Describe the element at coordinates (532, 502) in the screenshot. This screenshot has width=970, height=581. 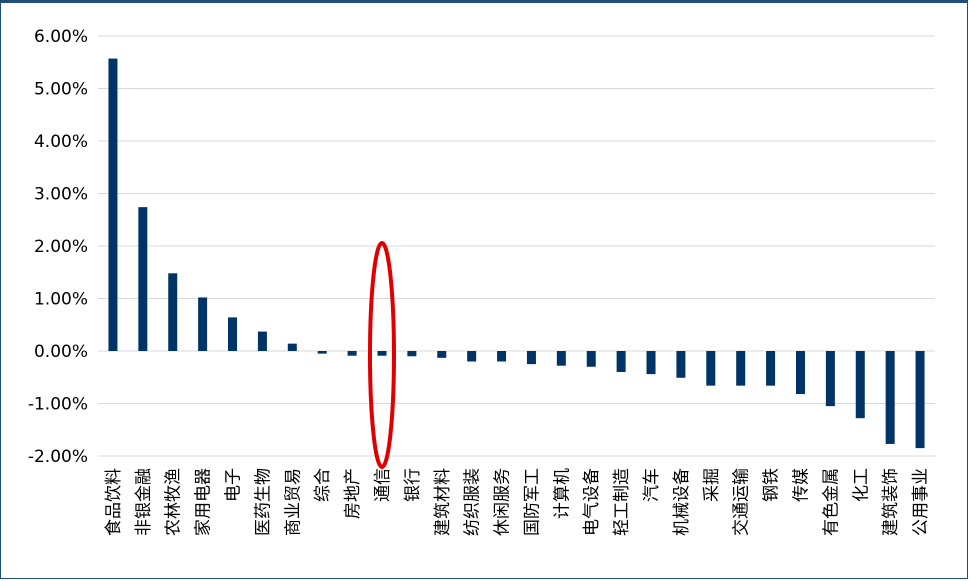
I see `category-label: 国防军工` at that location.